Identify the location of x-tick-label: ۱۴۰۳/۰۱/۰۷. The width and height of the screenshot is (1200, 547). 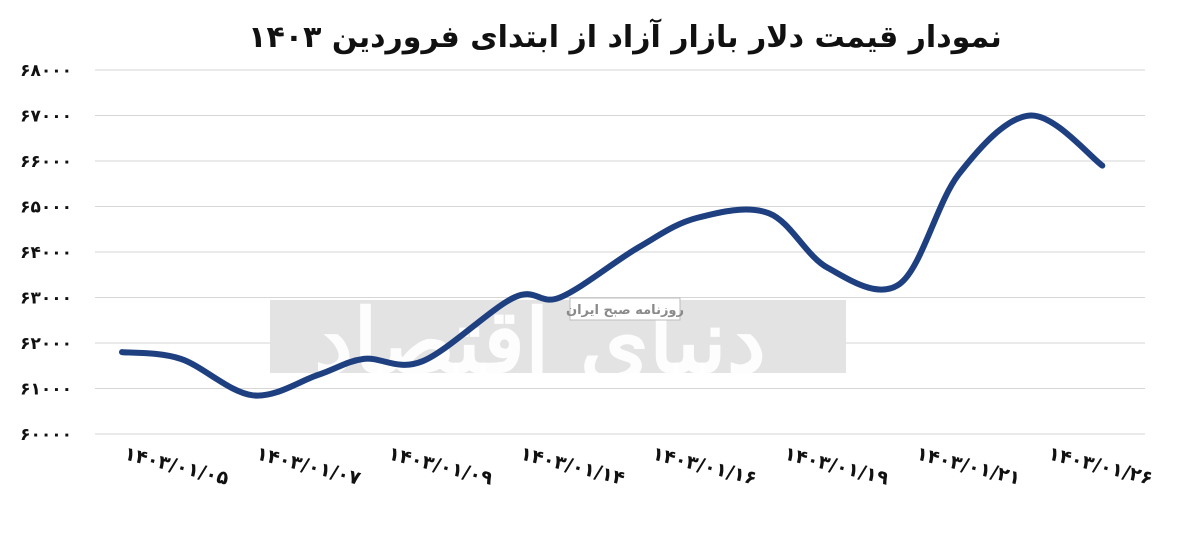
(308, 466).